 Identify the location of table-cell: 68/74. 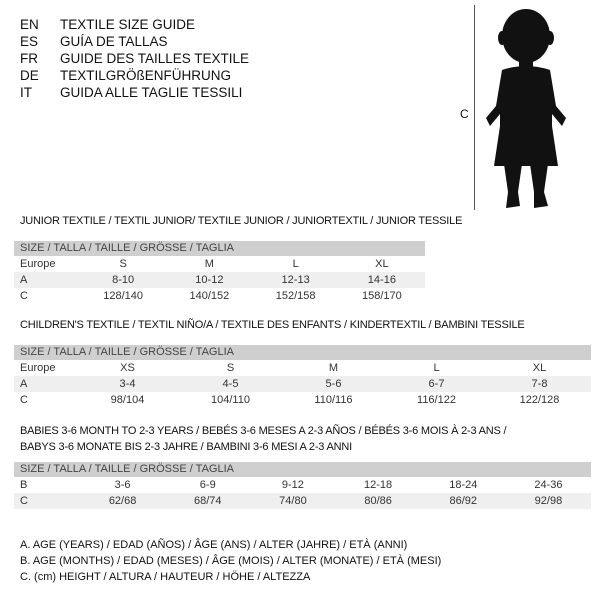
(207, 501).